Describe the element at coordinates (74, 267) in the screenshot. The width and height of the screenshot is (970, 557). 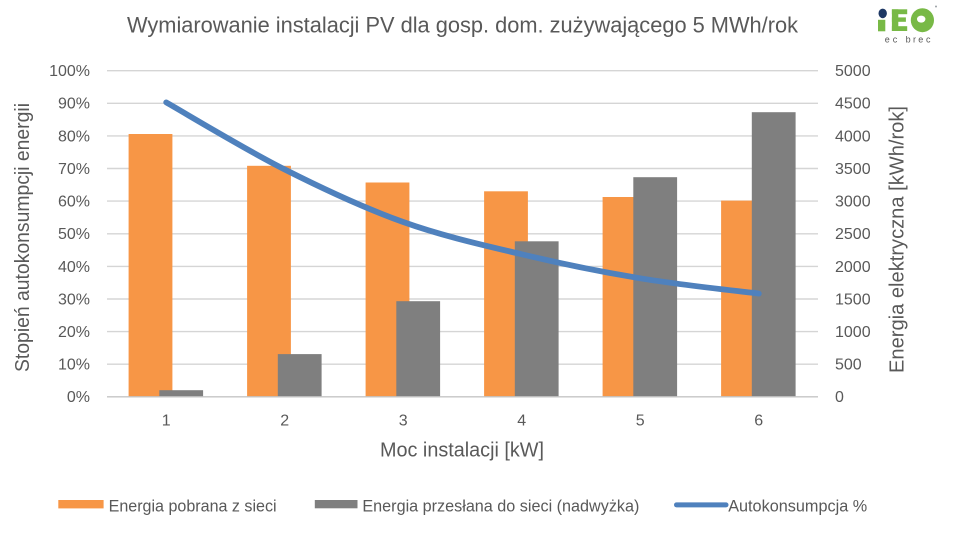
I see `svg-text: 40%` at that location.